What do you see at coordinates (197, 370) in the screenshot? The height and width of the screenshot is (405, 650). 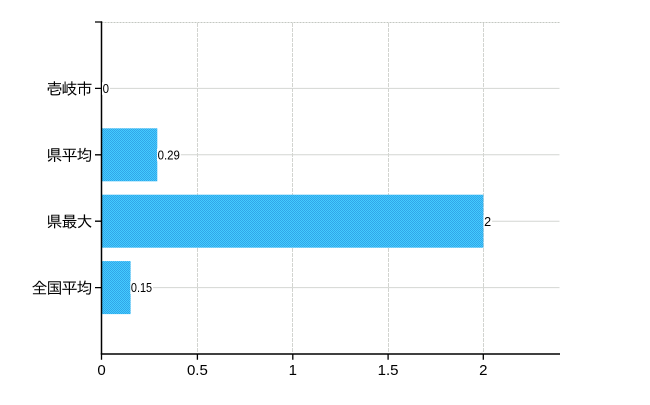 I see `svg-text: 0.5` at bounding box center [197, 370].